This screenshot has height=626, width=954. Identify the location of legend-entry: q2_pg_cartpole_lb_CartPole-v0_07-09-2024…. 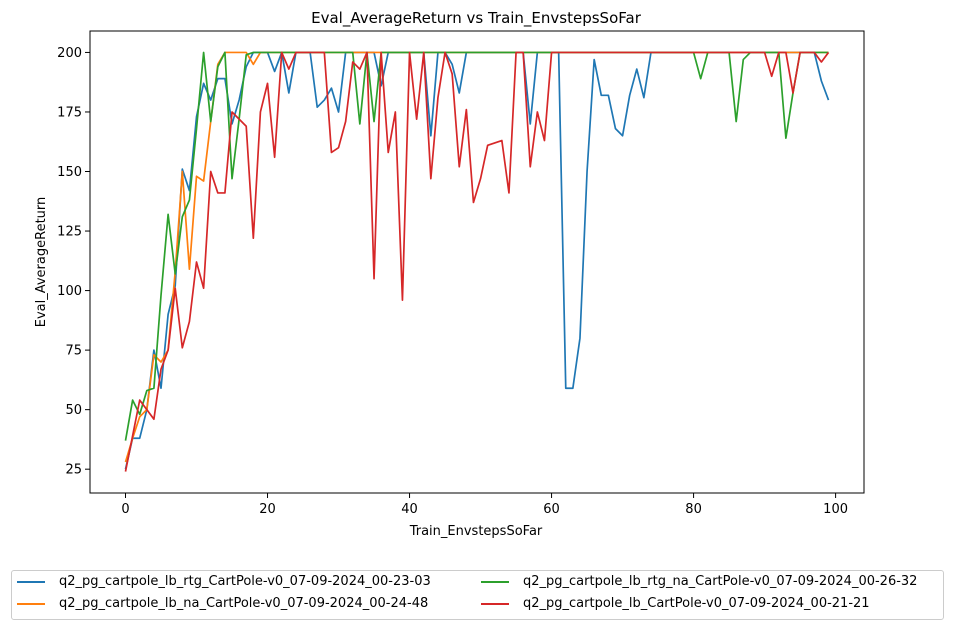
(675, 603).